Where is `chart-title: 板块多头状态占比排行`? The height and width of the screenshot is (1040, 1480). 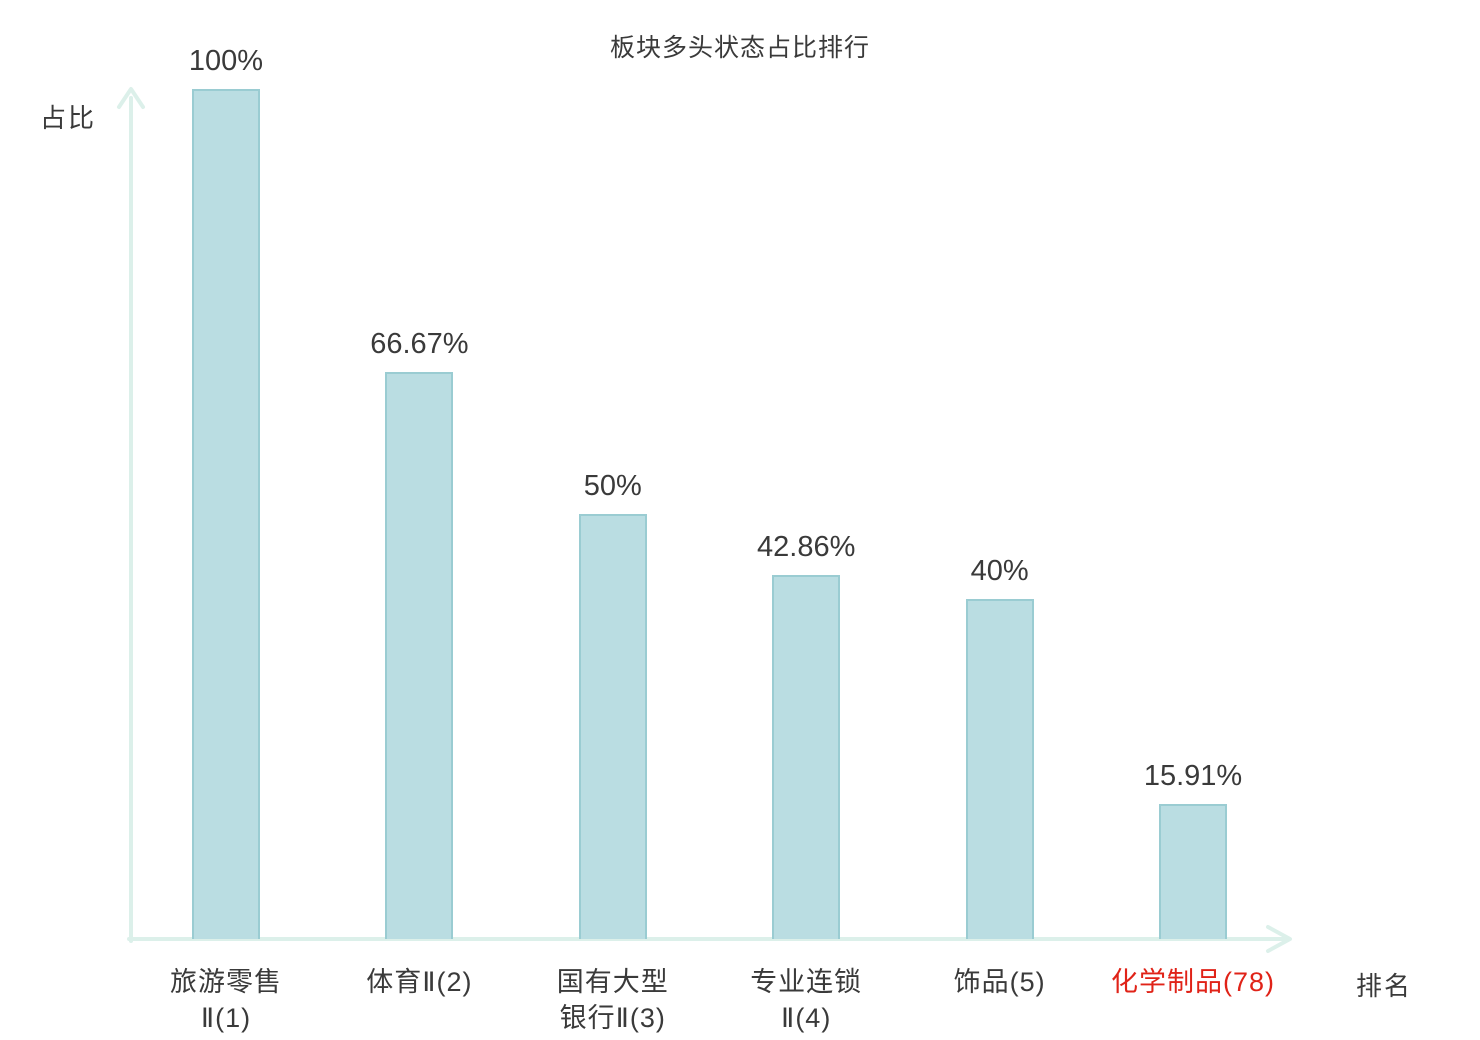
chart-title: 板块多头状态占比排行 is located at coordinates (739, 48).